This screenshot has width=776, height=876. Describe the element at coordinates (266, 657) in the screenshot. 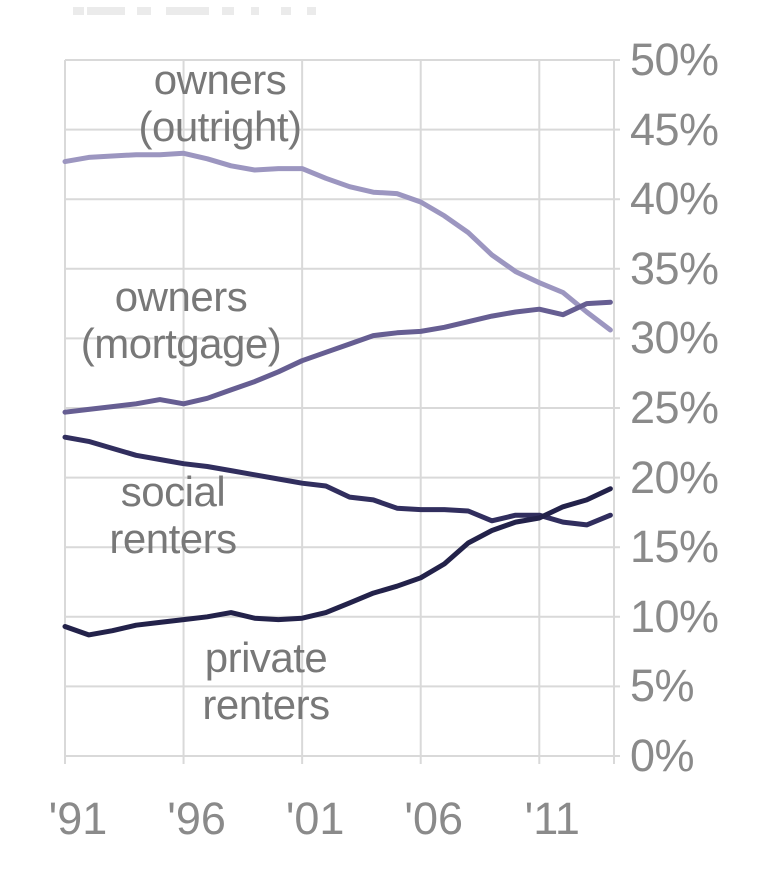

I see `series-label-line: private` at that location.